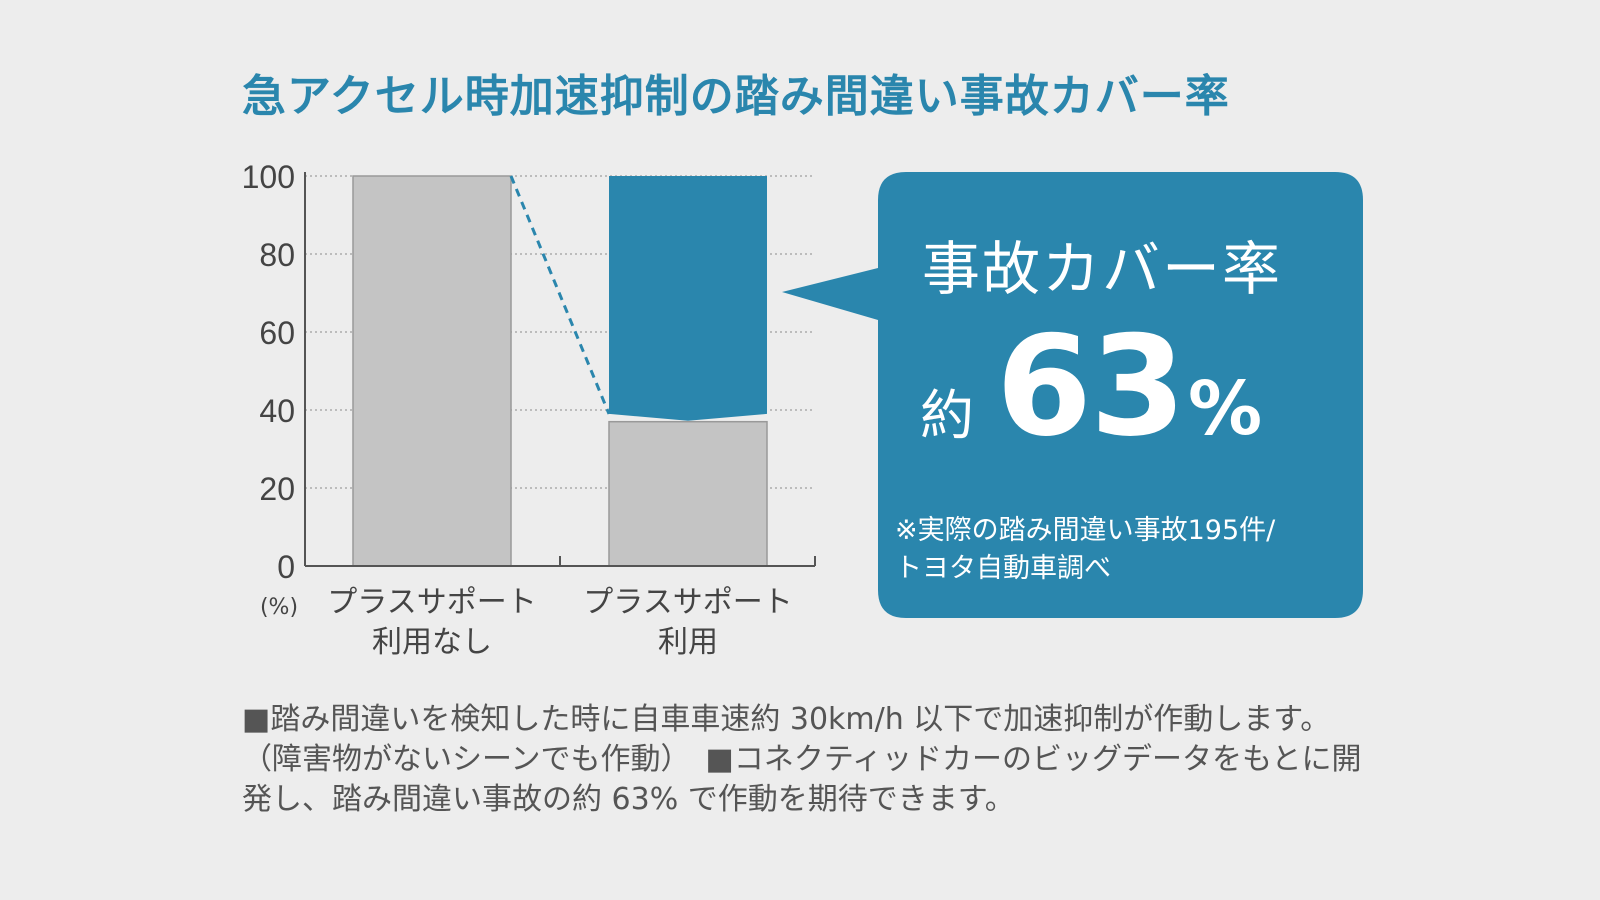  Describe the element at coordinates (277, 489) in the screenshot. I see `y-tick-label: 20` at that location.